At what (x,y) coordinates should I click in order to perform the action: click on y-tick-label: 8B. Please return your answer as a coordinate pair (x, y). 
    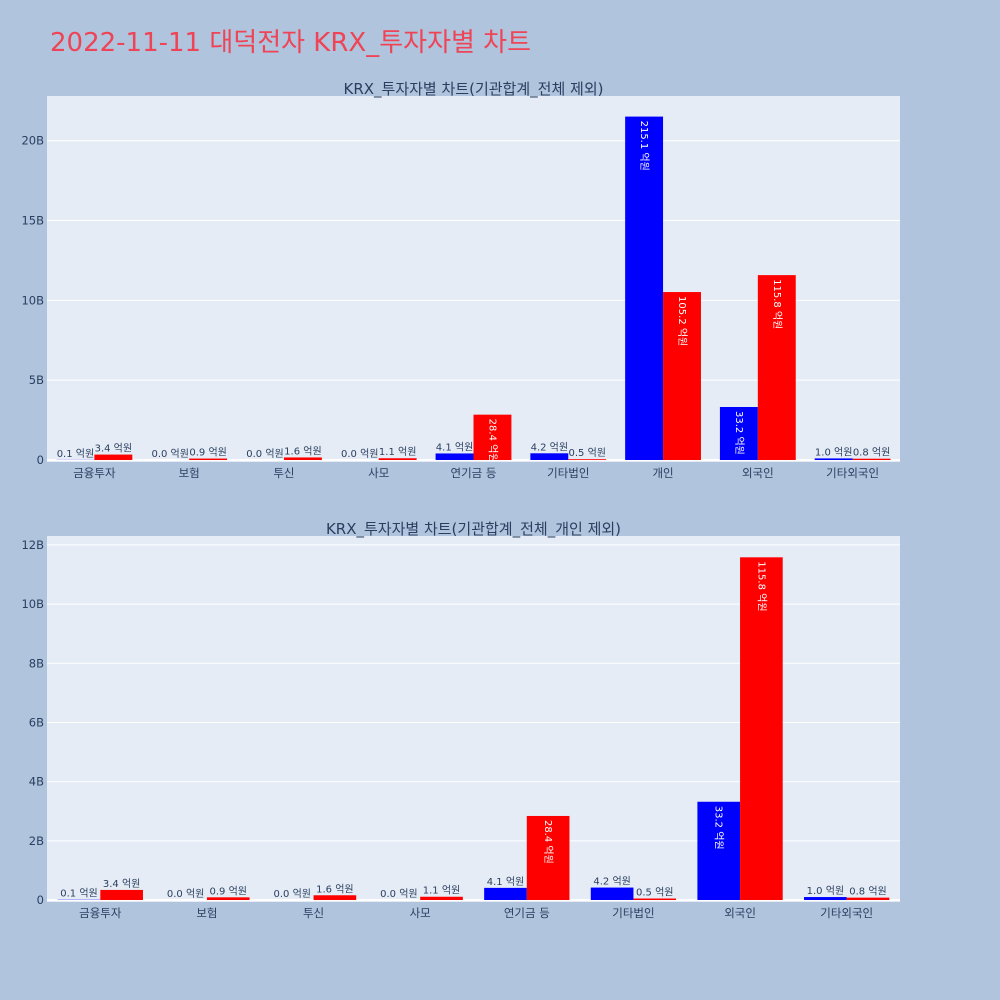
    Looking at the image, I should click on (36, 663).